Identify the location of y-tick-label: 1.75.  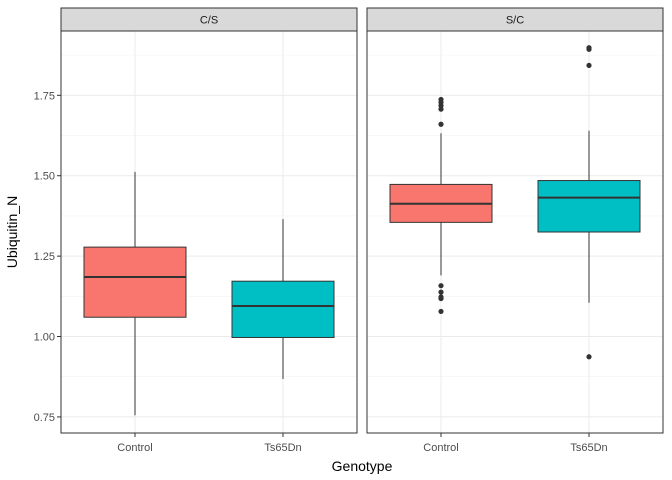
(44, 96).